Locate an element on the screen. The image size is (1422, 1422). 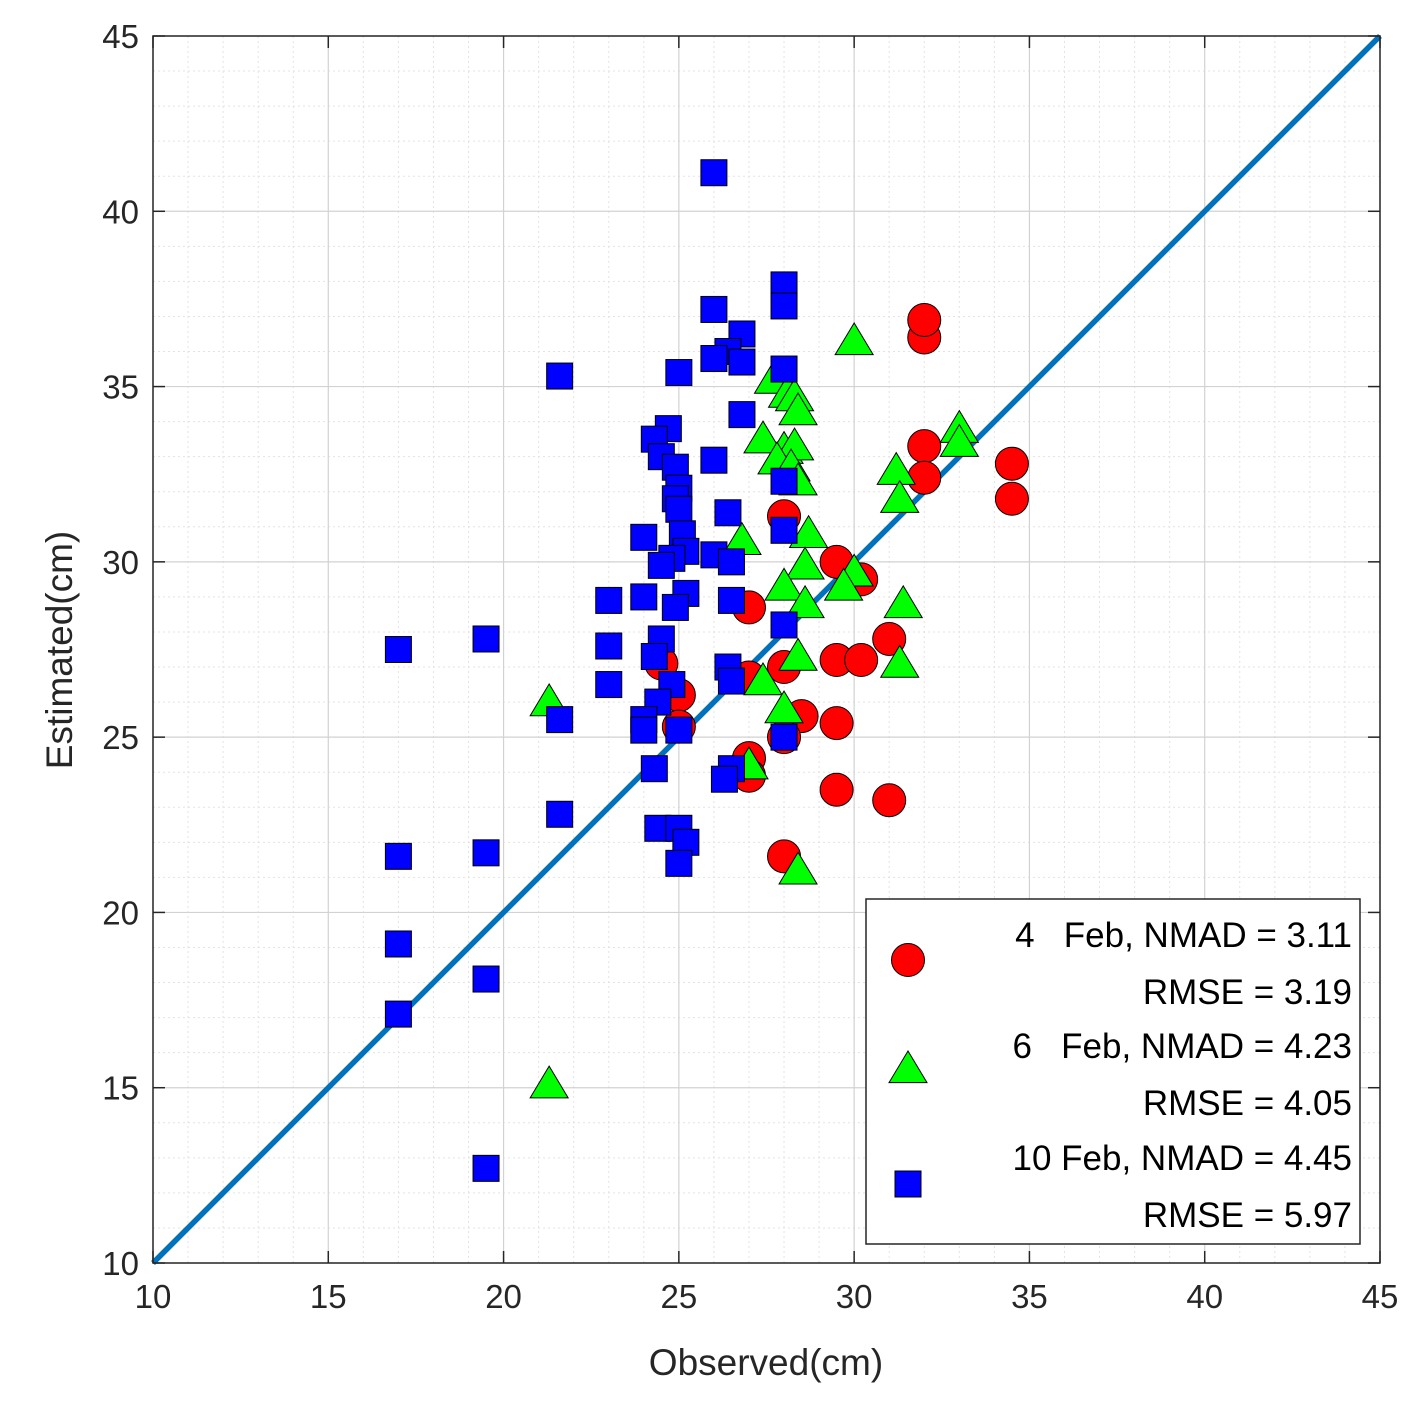
y-tick-label: 10 is located at coordinates (120, 1263).